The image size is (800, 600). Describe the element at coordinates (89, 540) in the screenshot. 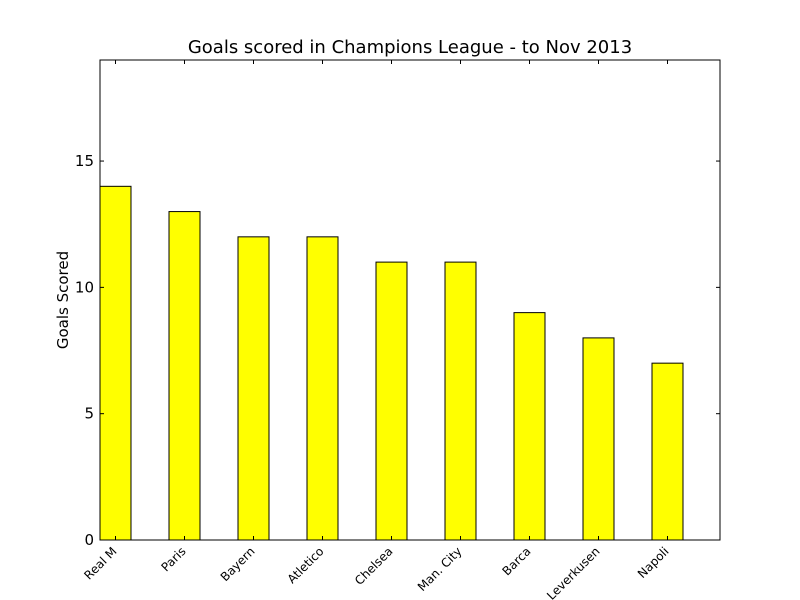

I see `y-tick-label: 0` at that location.